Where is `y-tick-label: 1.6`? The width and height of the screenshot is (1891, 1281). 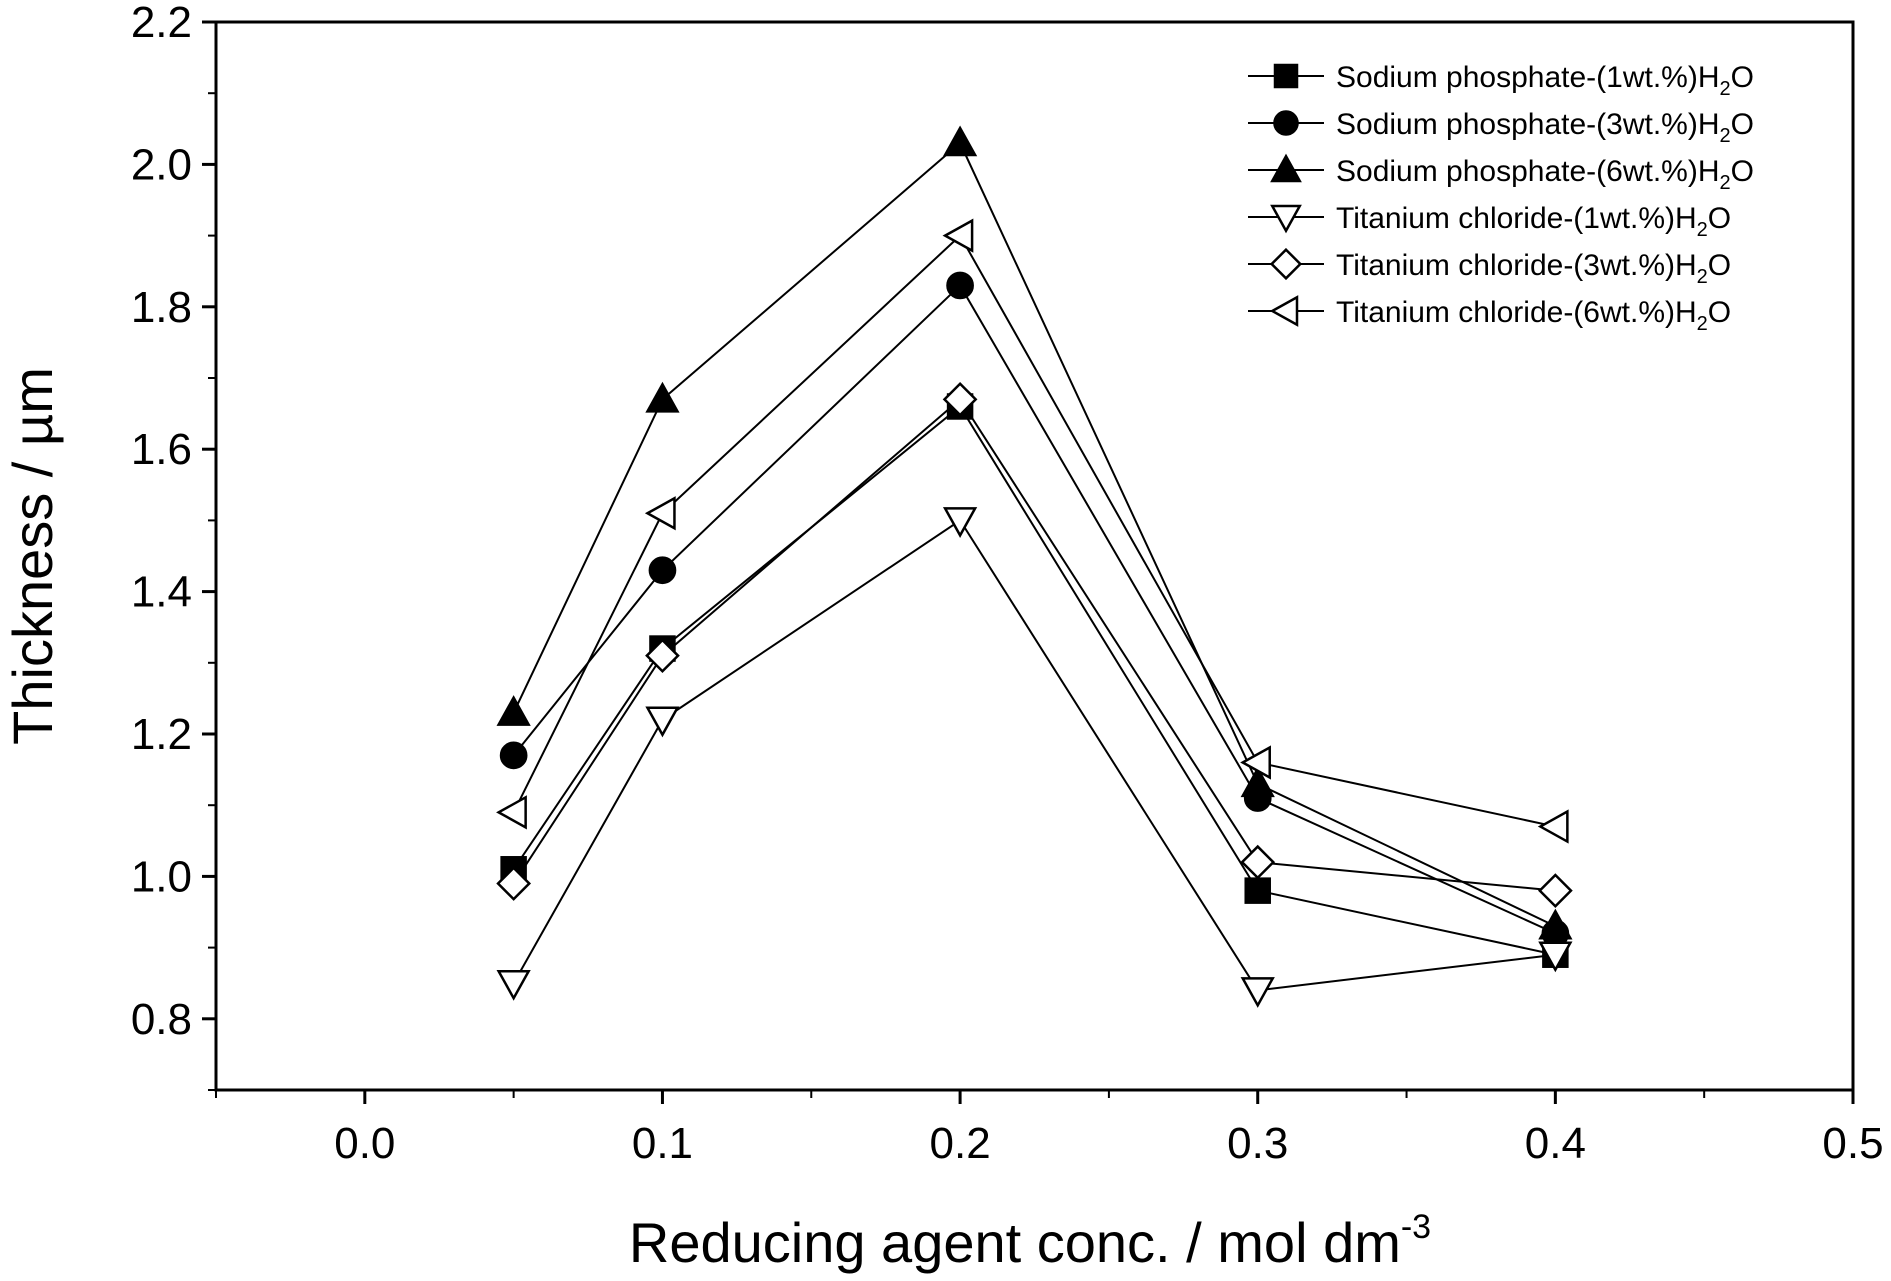 y-tick-label: 1.6 is located at coordinates (161, 449).